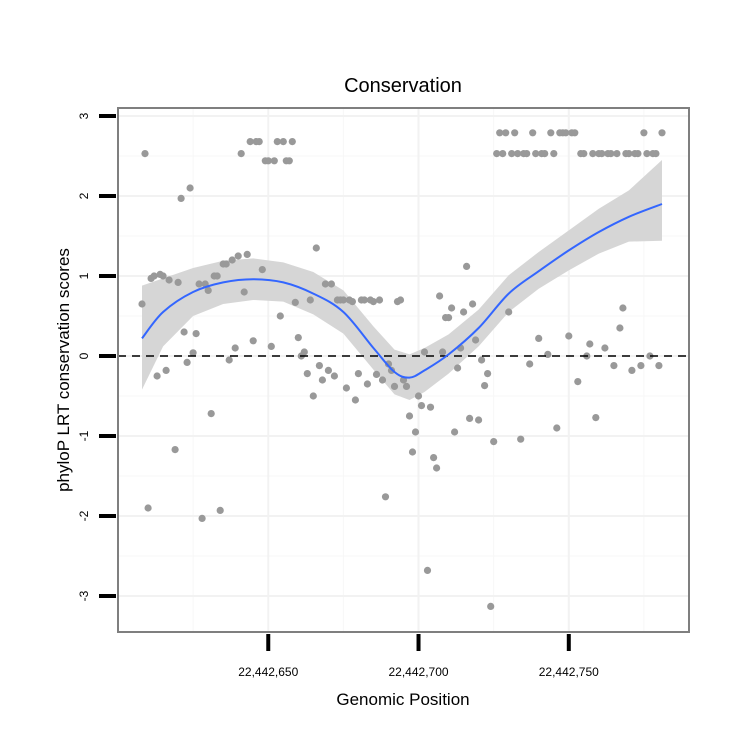  I want to click on y-tick-label: -2, so click(84, 515).